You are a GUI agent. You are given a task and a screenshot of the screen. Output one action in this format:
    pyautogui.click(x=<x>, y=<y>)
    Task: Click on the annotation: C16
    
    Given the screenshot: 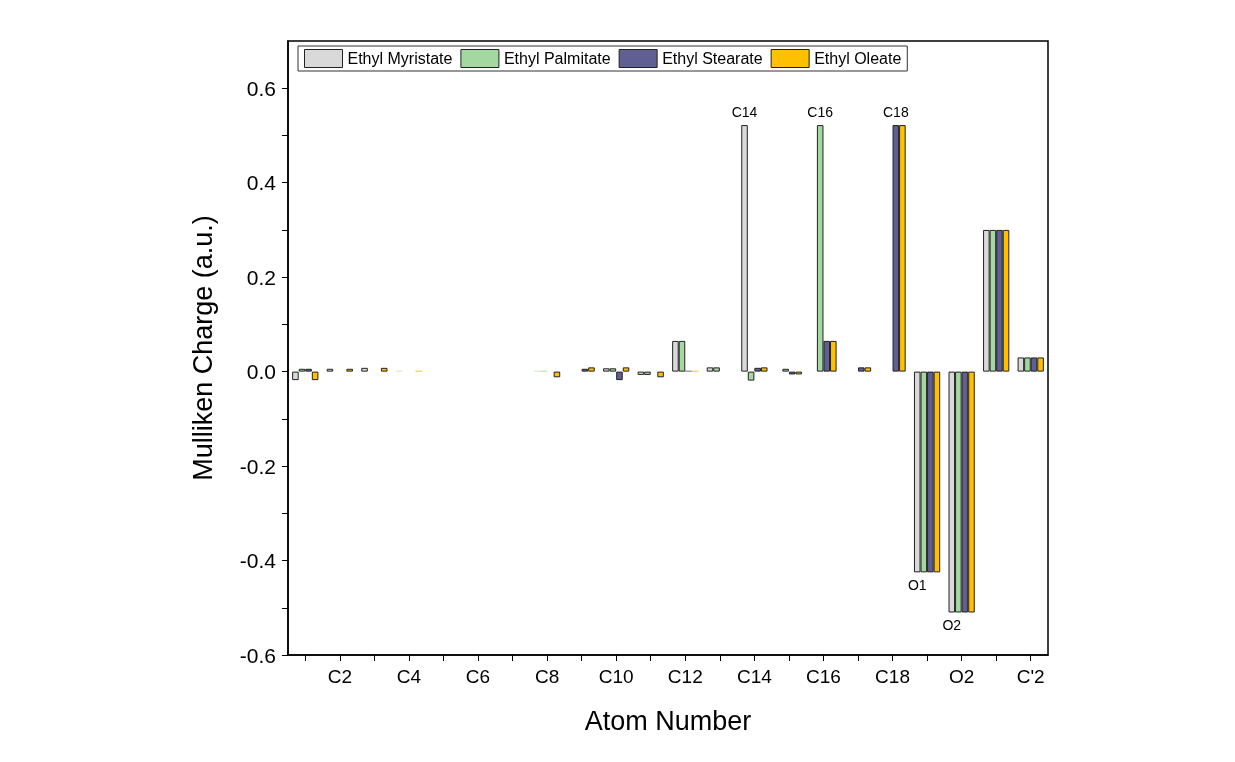 What is the action you would take?
    pyautogui.click(x=820, y=112)
    